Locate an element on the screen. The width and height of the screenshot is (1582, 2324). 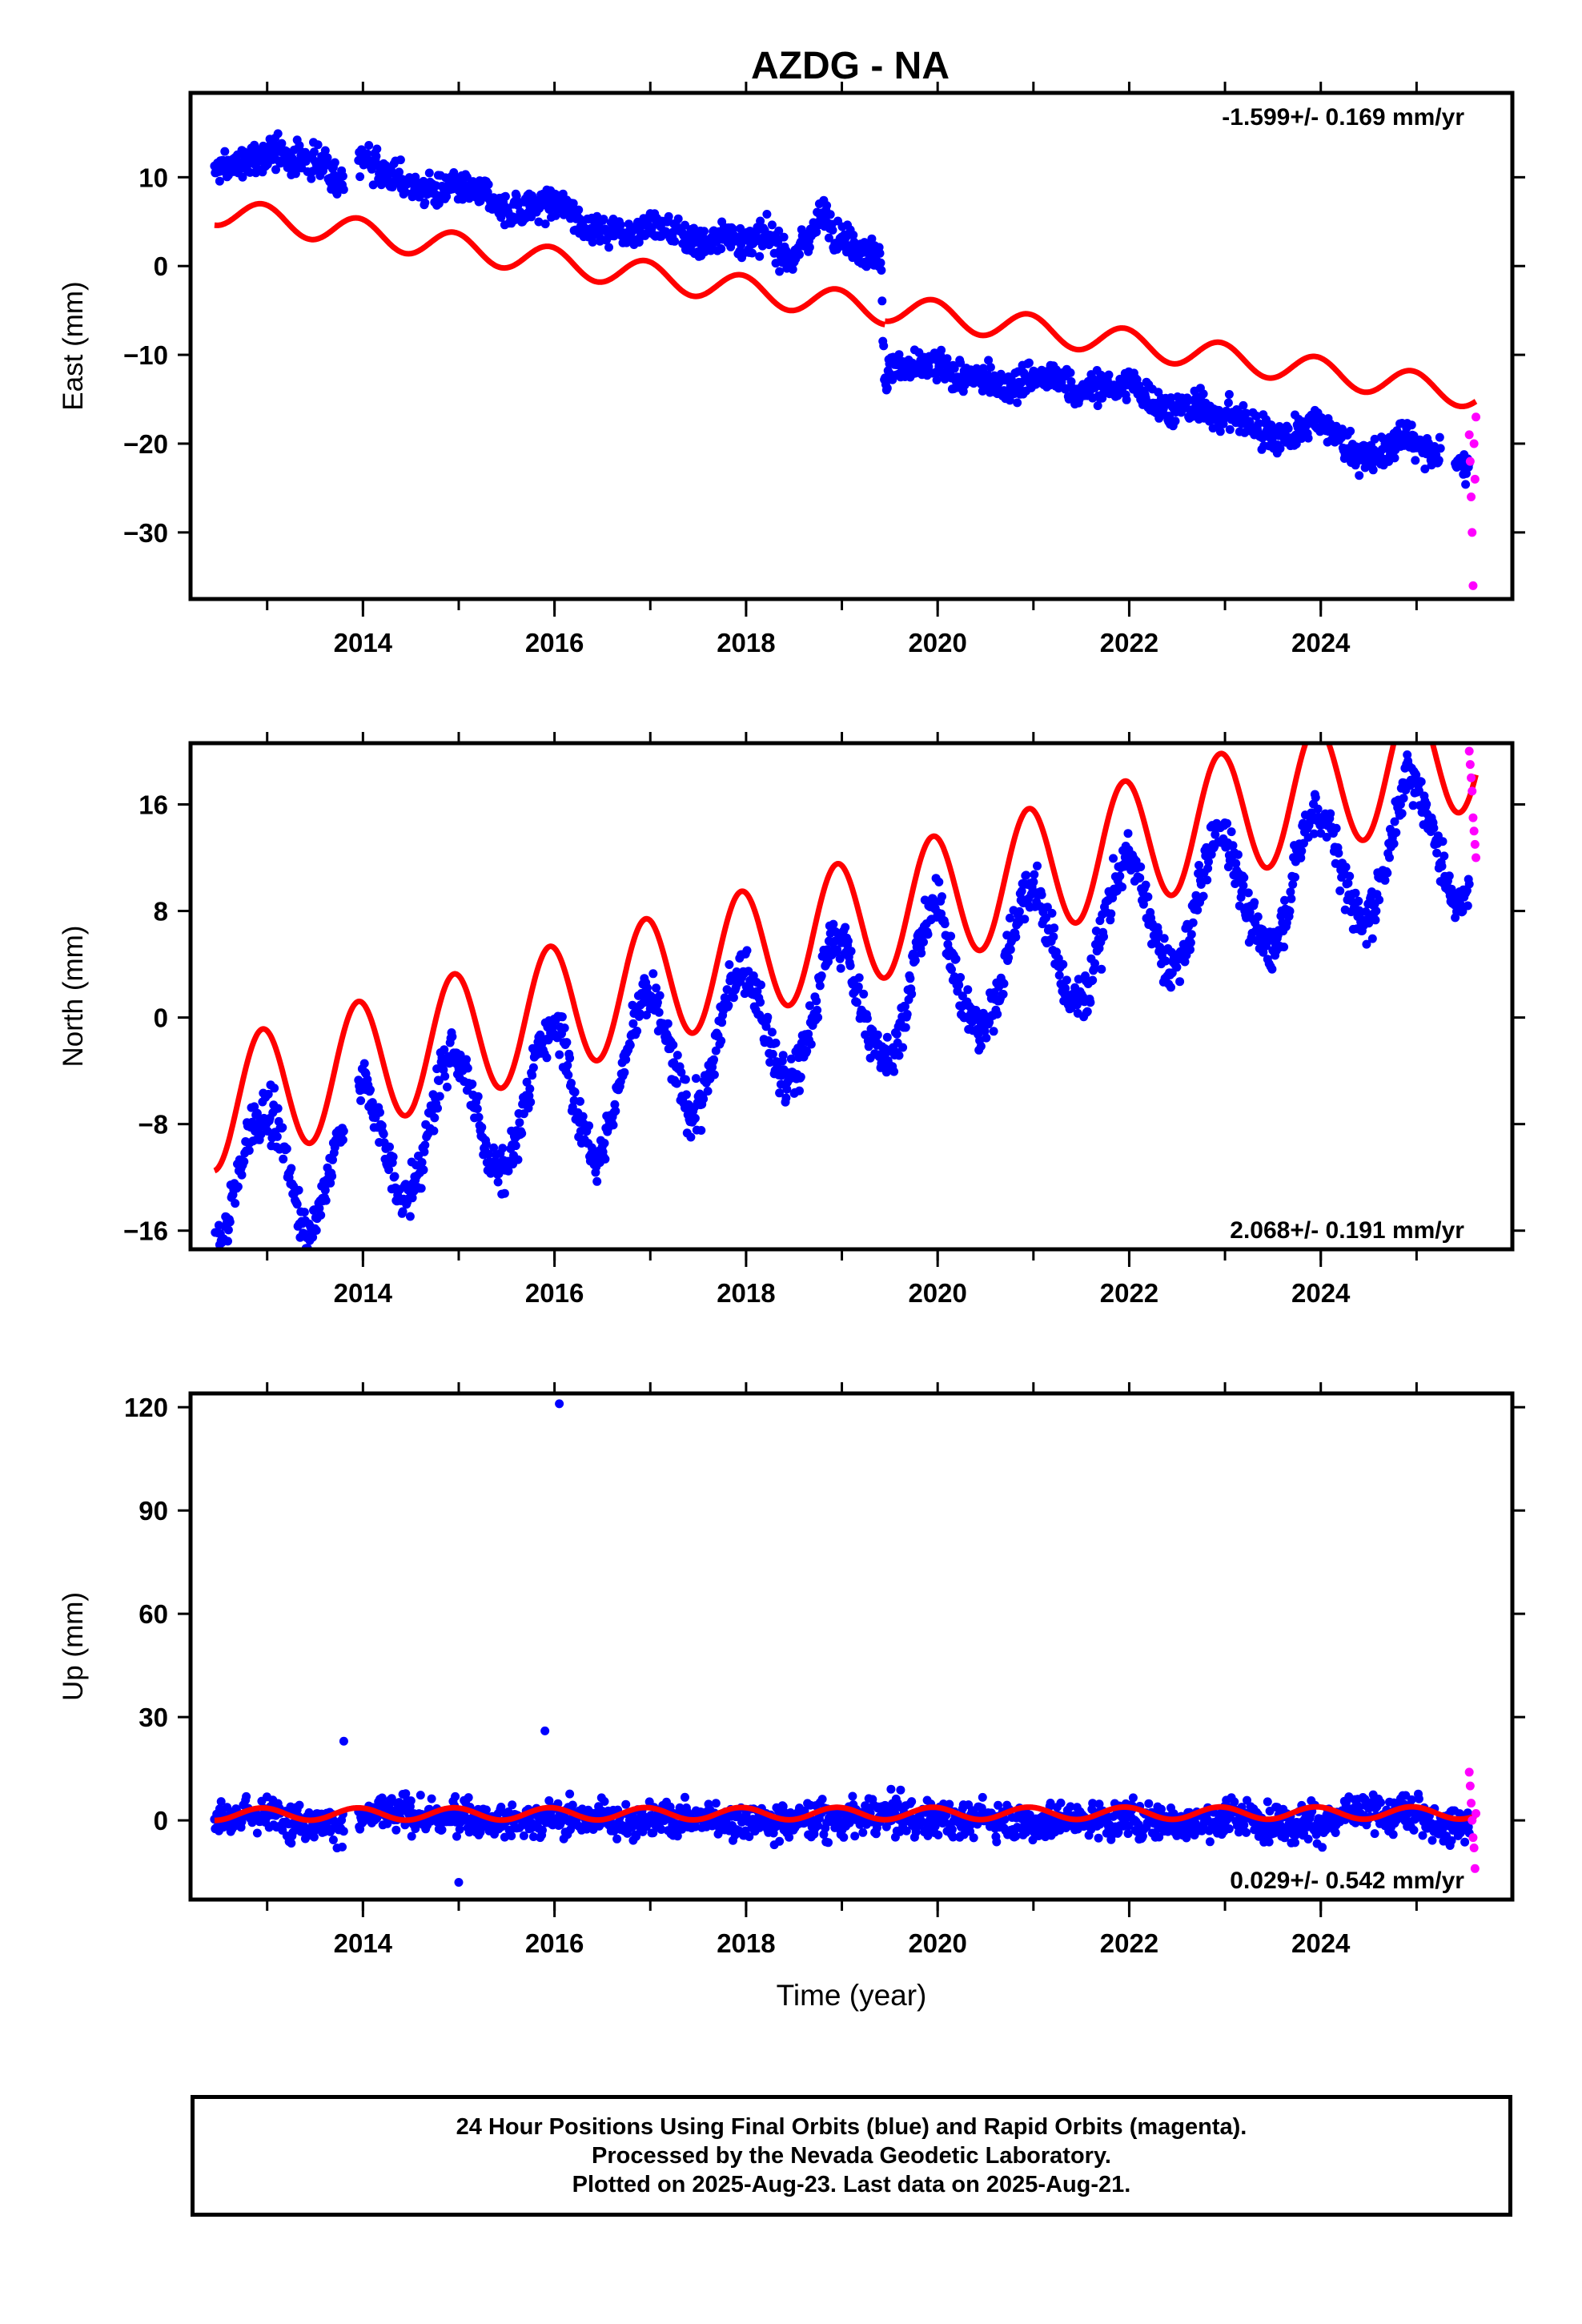
x-tick-label: 2014 is located at coordinates (363, 1293).